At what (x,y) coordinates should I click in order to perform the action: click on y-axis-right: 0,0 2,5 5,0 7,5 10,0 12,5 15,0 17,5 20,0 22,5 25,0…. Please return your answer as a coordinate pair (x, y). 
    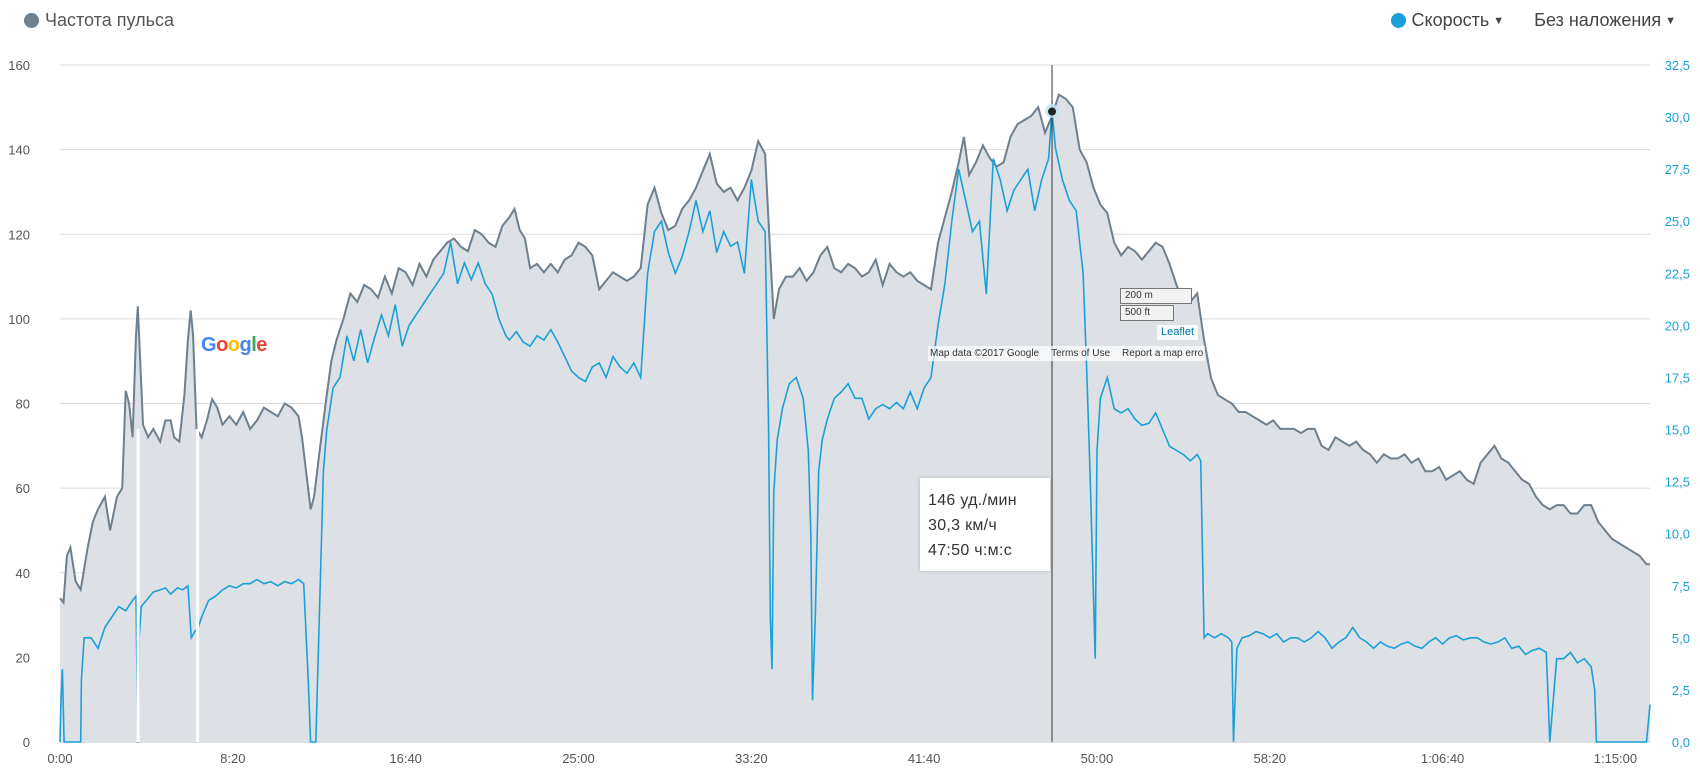
    Looking at the image, I should click on (1677, 404).